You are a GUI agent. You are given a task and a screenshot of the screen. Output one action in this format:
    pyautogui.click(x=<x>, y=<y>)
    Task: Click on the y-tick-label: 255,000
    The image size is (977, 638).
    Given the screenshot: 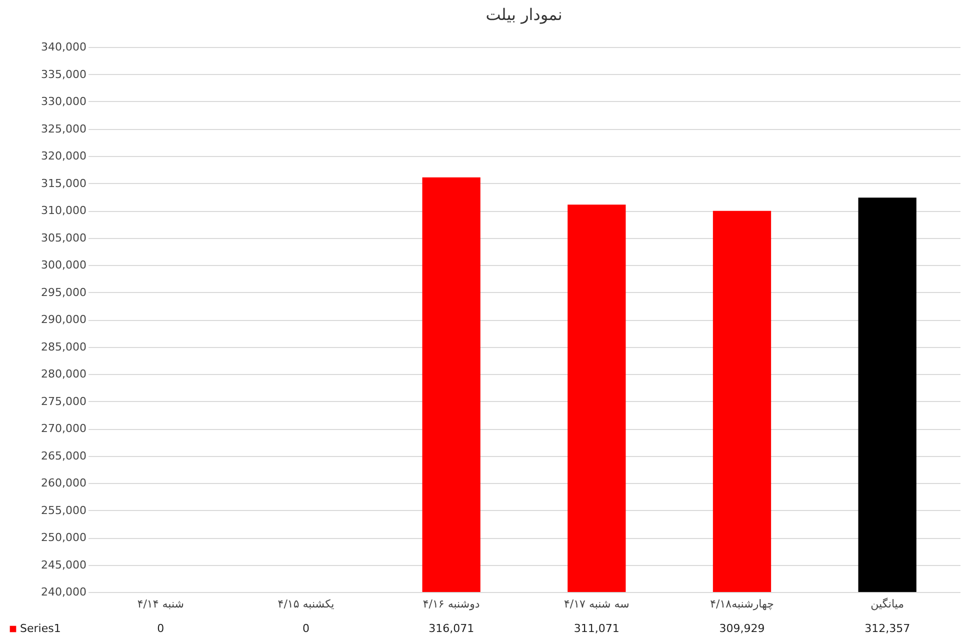 What is the action you would take?
    pyautogui.click(x=63, y=510)
    